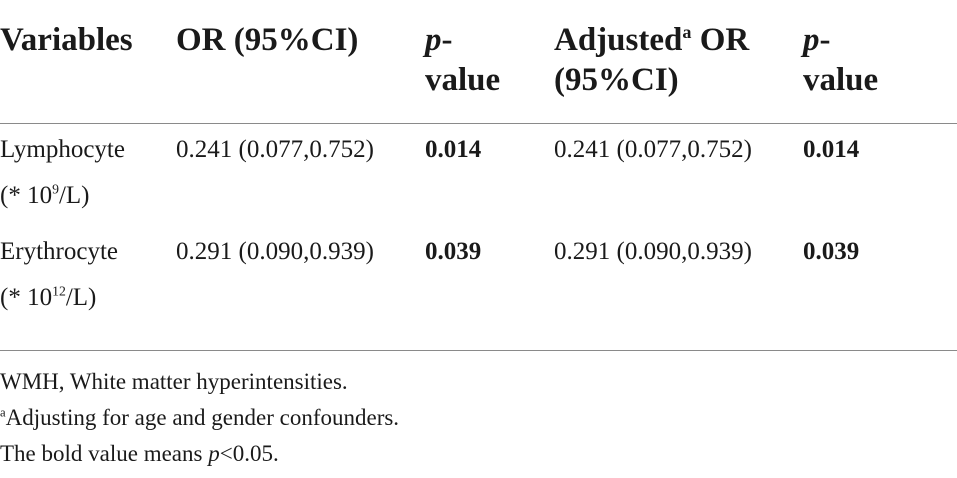  I want to click on row-erythrocyte-adj-p: 0.039, so click(831, 251).